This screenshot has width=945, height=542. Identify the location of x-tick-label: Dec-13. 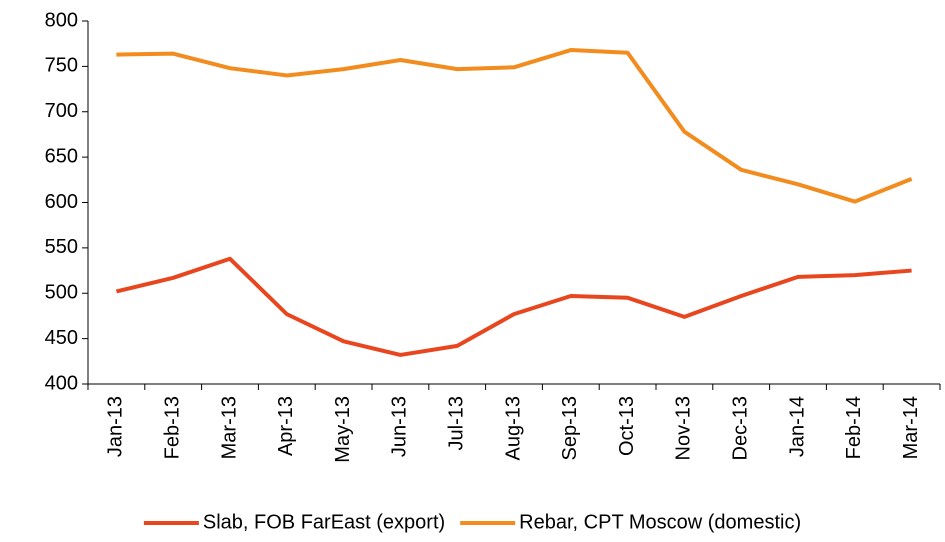
(740, 428).